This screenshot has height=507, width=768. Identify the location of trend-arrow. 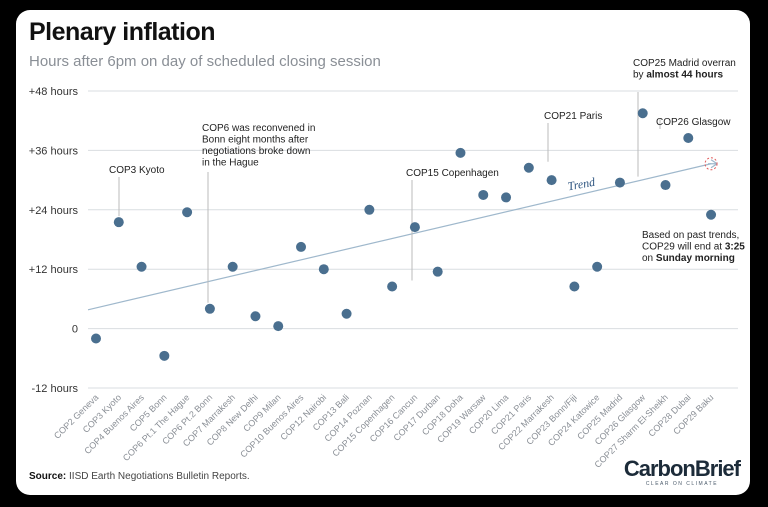
(713, 164).